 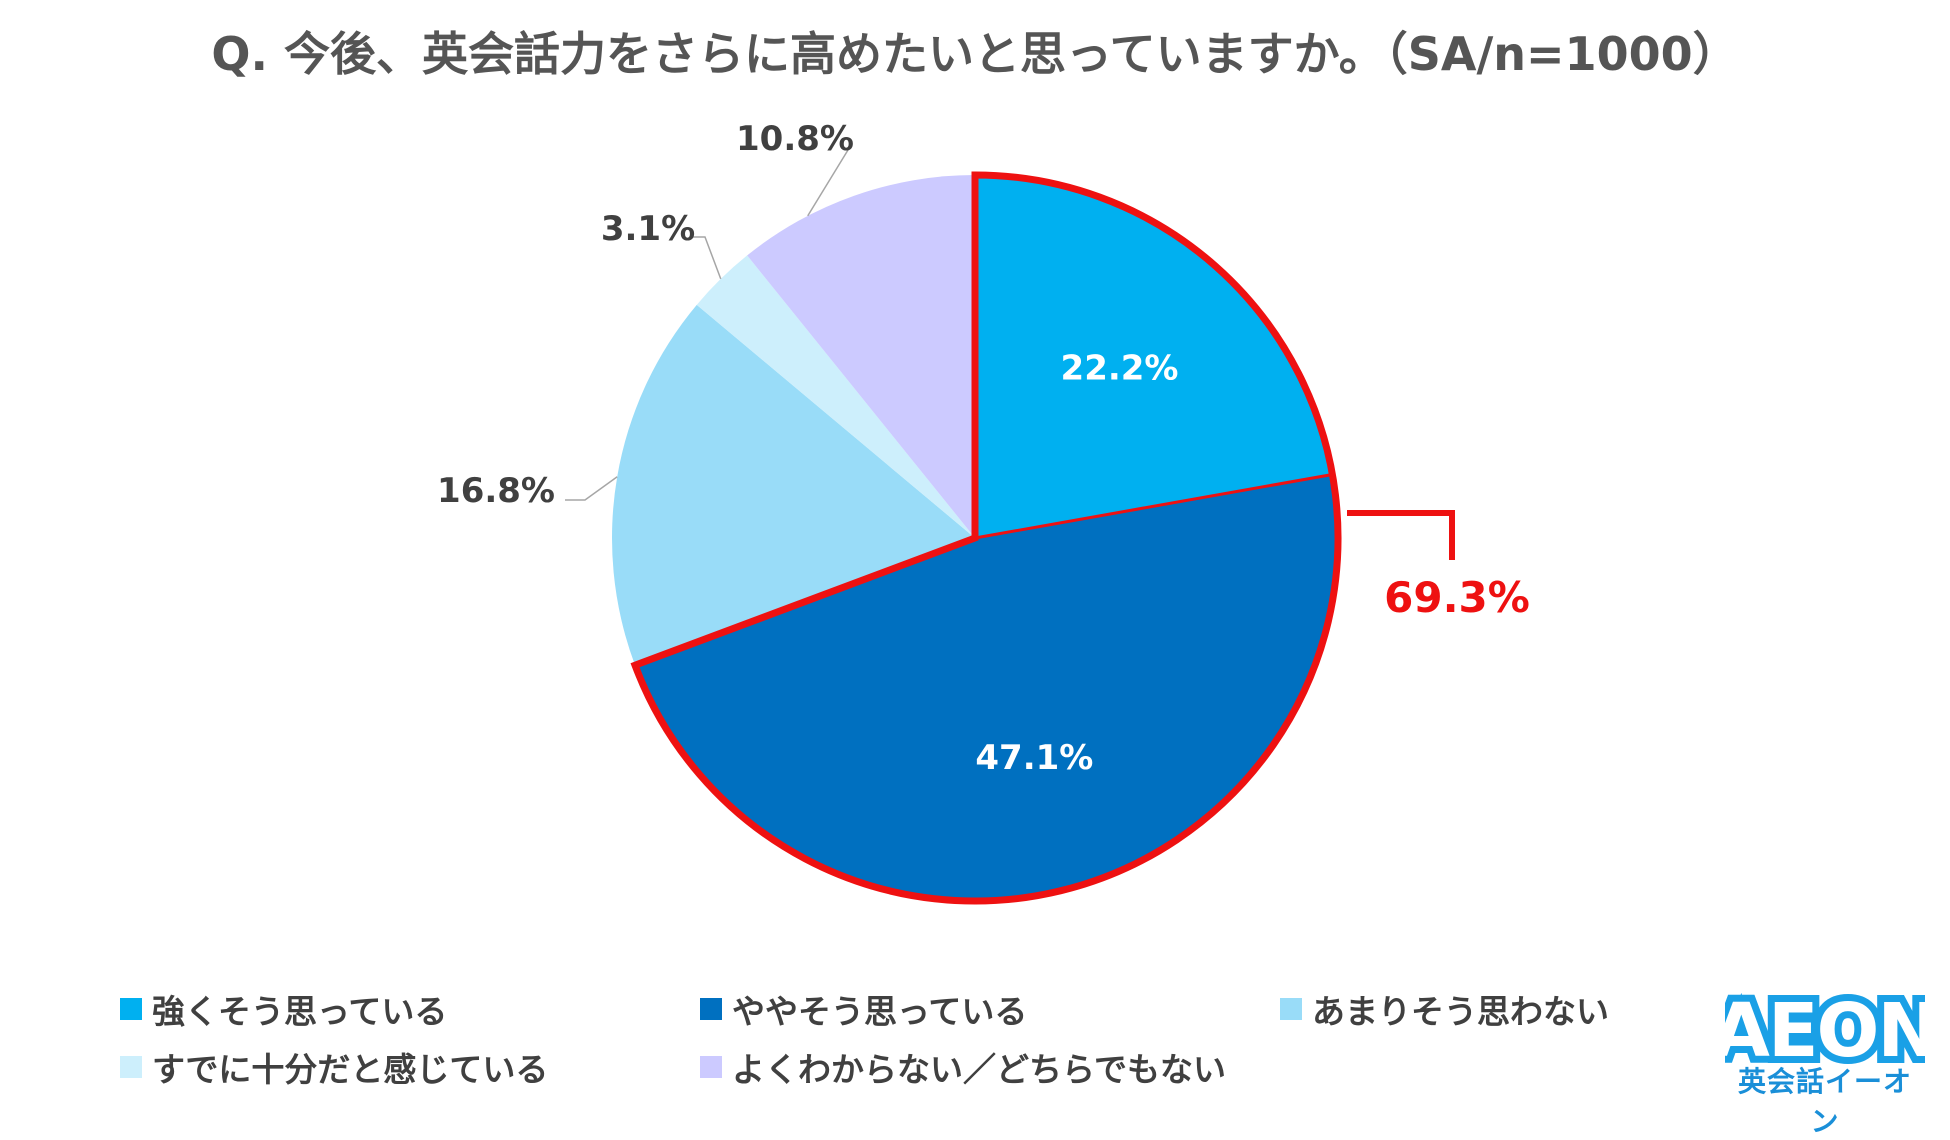 What do you see at coordinates (300, 1011) in the screenshot?
I see `legend-label: 強くそう思っている` at bounding box center [300, 1011].